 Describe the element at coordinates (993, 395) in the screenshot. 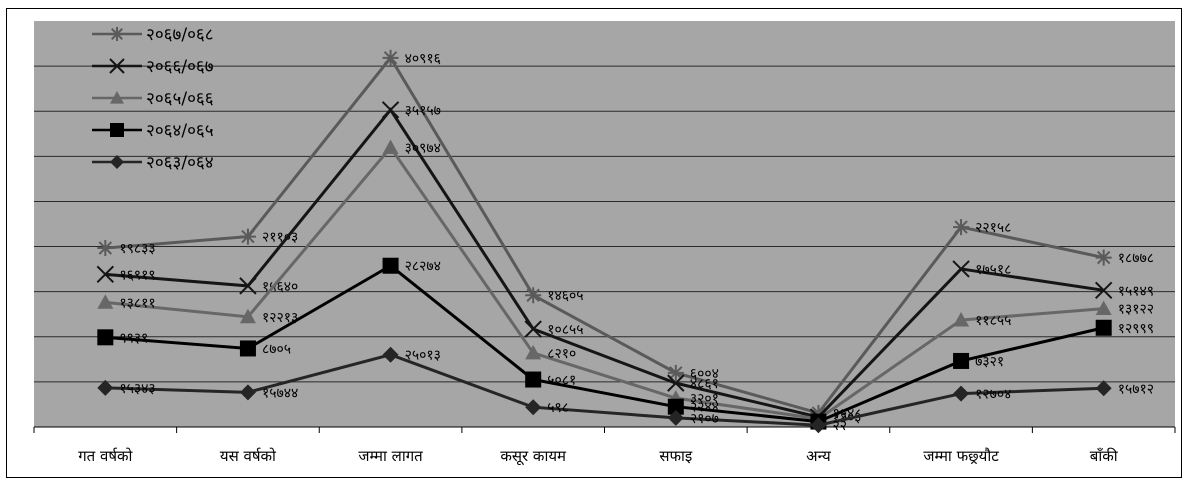

I see `data-label: १२७०४` at that location.